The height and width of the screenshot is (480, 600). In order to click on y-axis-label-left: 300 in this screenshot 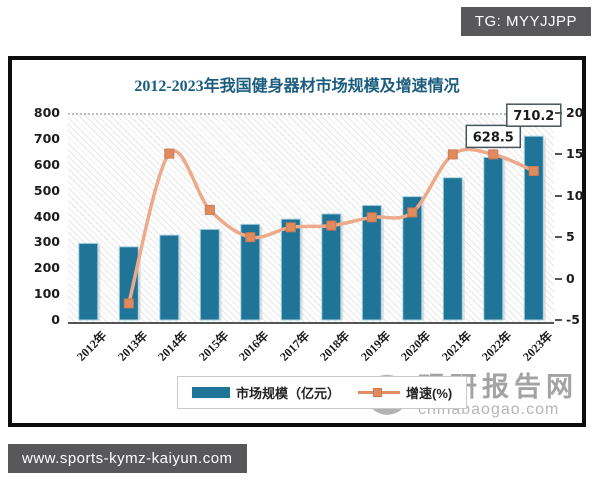, I will do `click(46, 242)`.